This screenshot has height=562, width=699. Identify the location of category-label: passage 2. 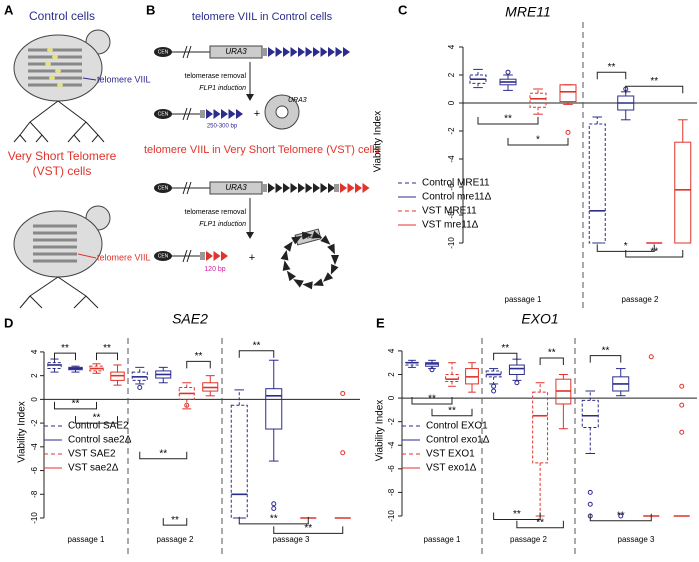
(528, 539).